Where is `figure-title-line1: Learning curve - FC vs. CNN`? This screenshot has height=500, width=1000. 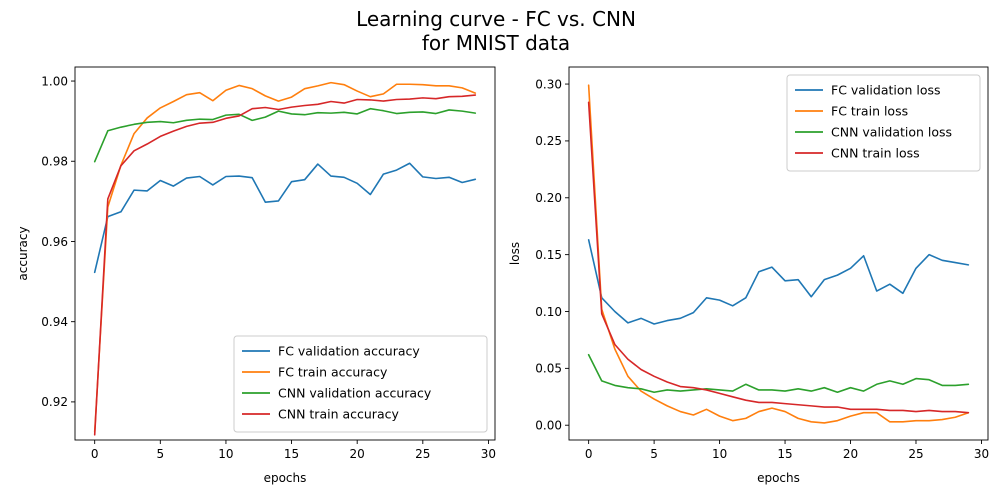
figure-title-line1: Learning curve - FC vs. CNN is located at coordinates (496, 19).